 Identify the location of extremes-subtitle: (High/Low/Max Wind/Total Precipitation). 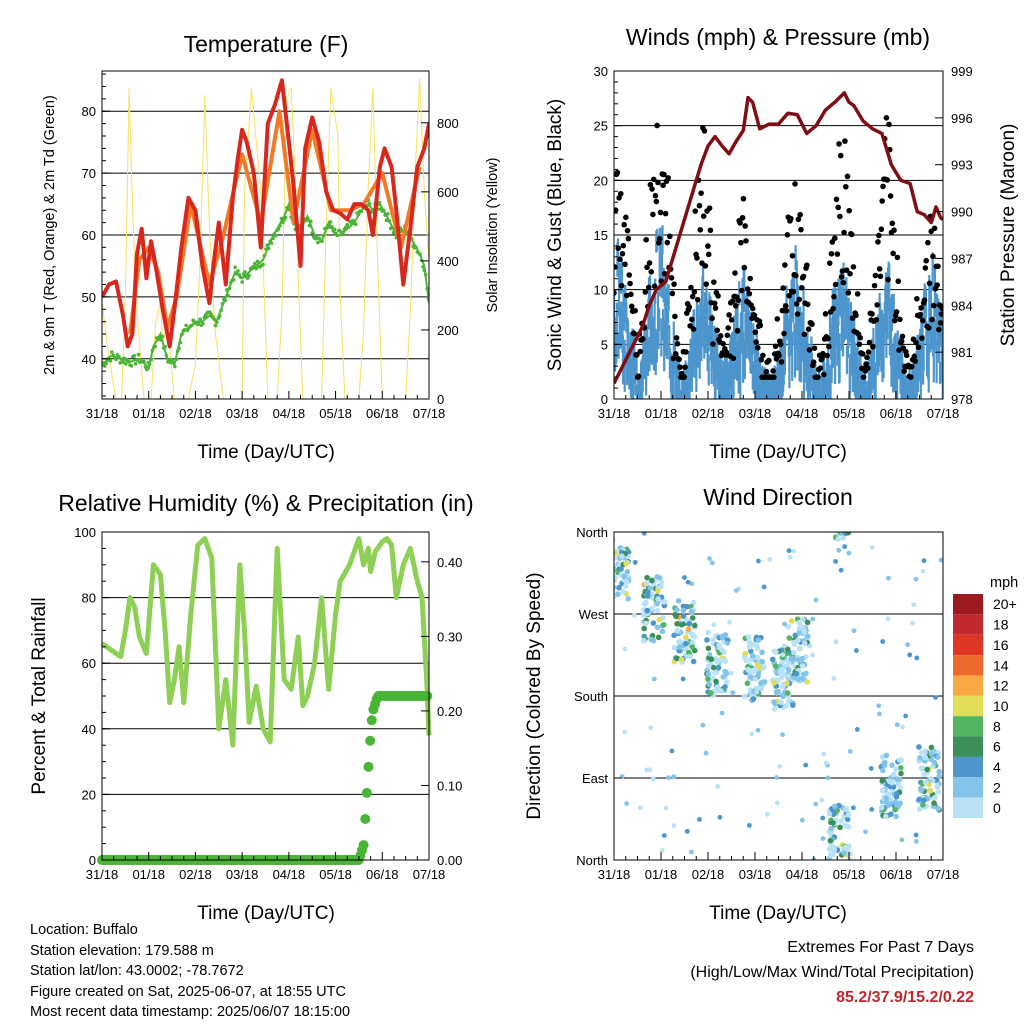
(832, 972).